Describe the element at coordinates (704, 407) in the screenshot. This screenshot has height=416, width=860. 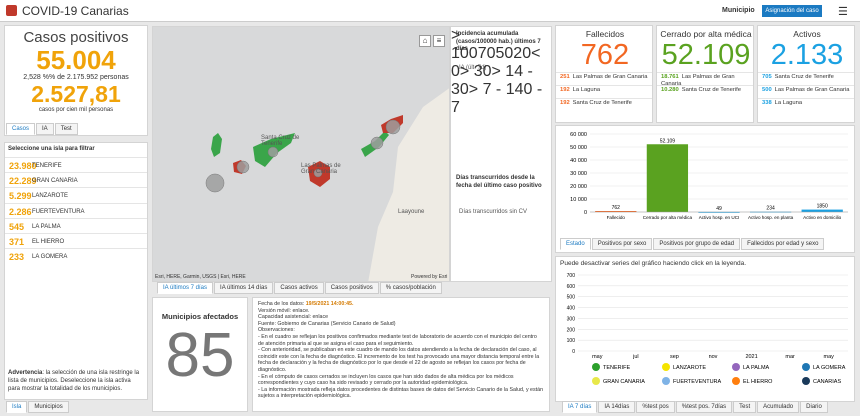
I see `tab: %test pos. 7días` at that location.